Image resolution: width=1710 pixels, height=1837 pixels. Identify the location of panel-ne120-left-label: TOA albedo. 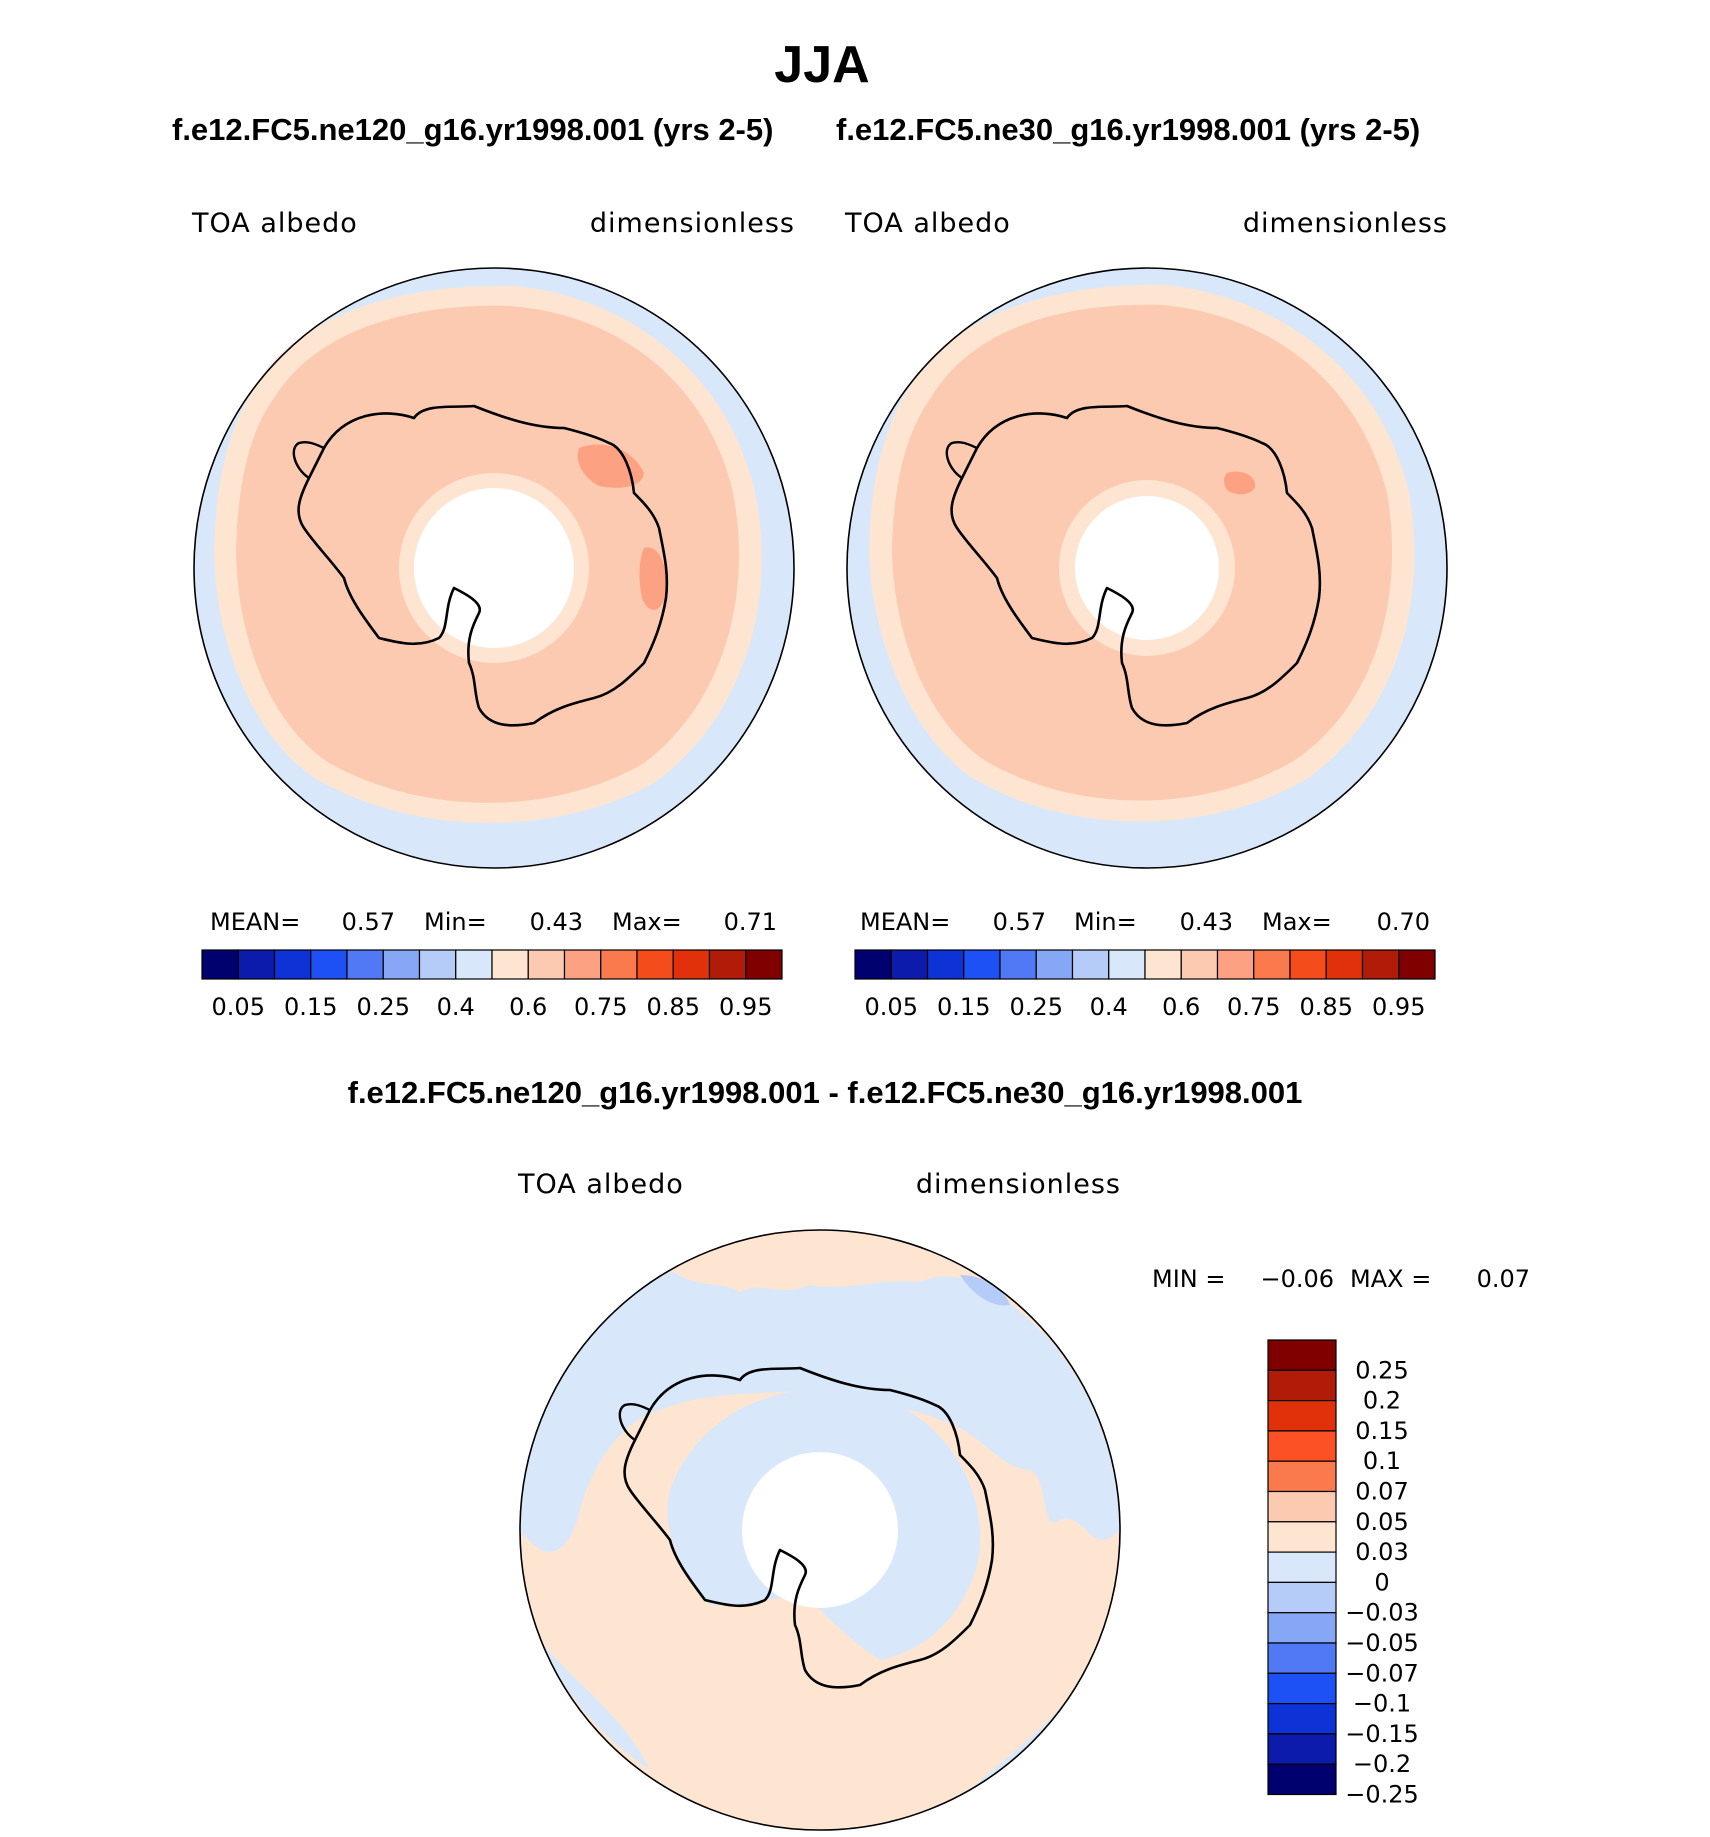
(274, 223).